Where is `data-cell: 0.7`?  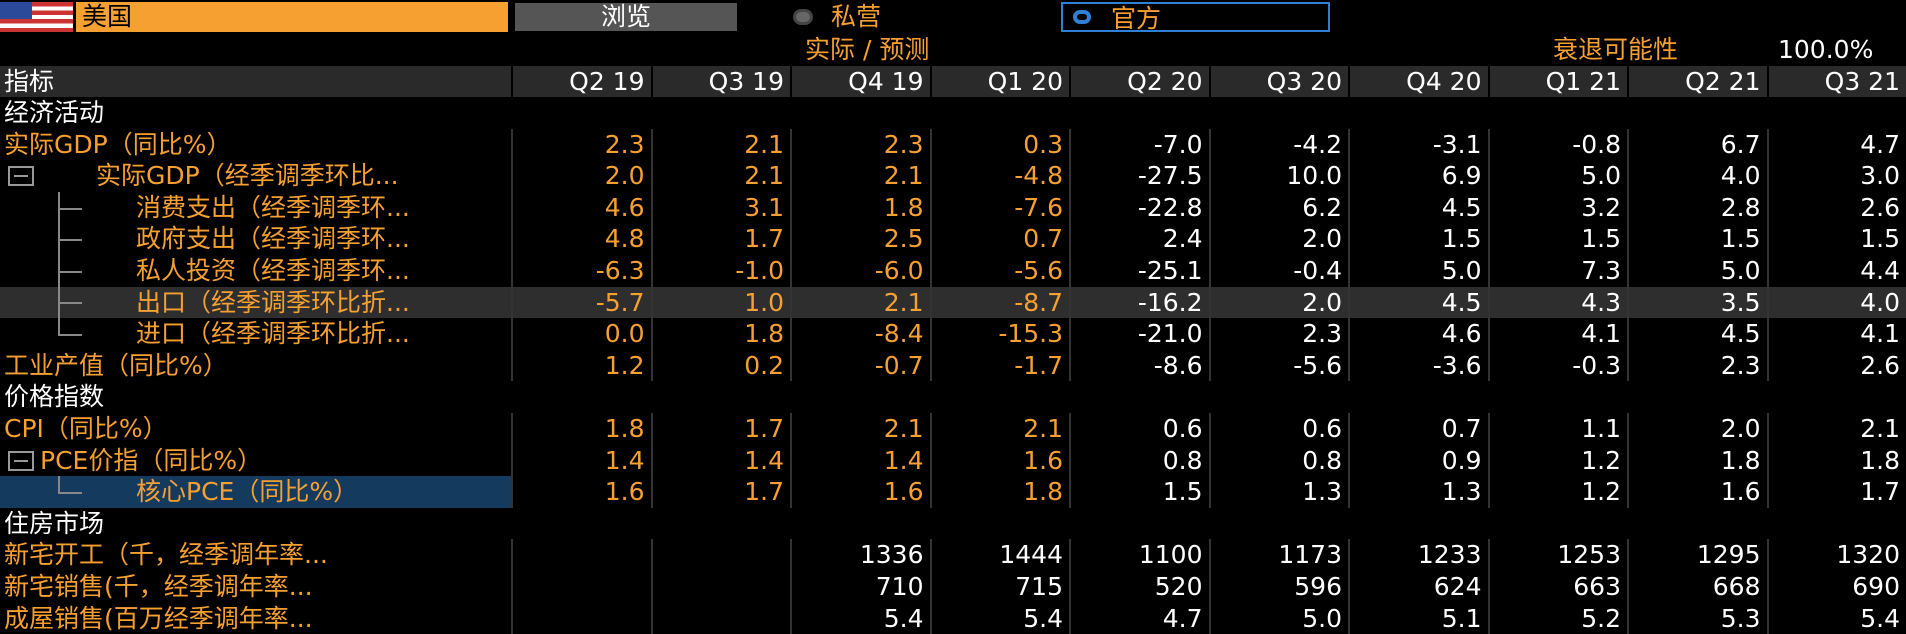
data-cell: 0.7 is located at coordinates (1000, 239).